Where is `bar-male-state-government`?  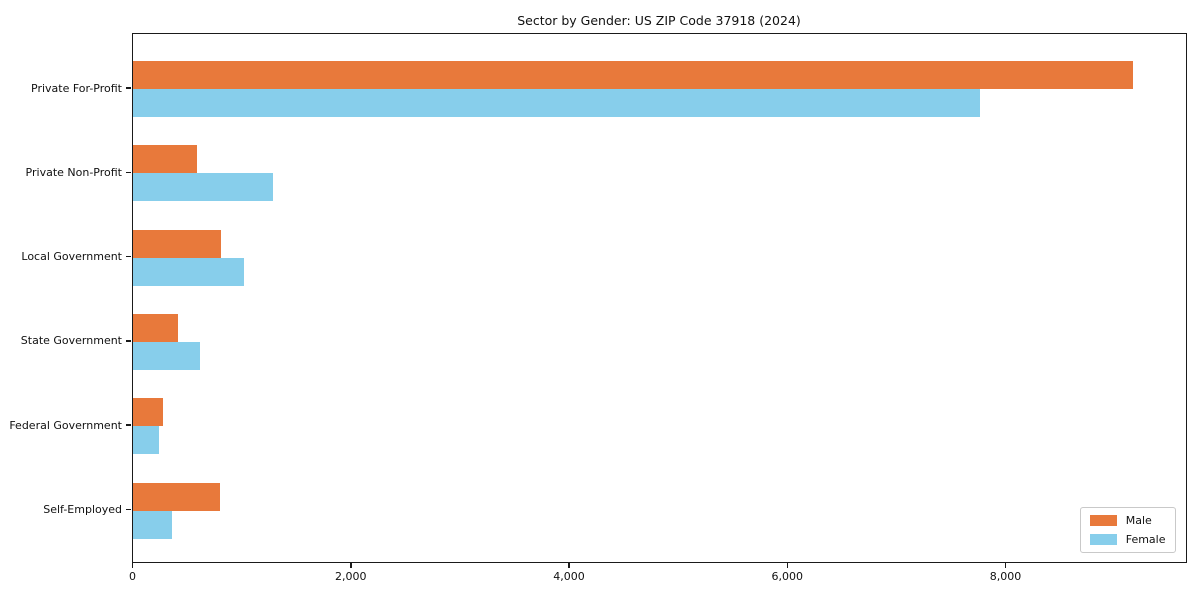 bar-male-state-government is located at coordinates (155, 327).